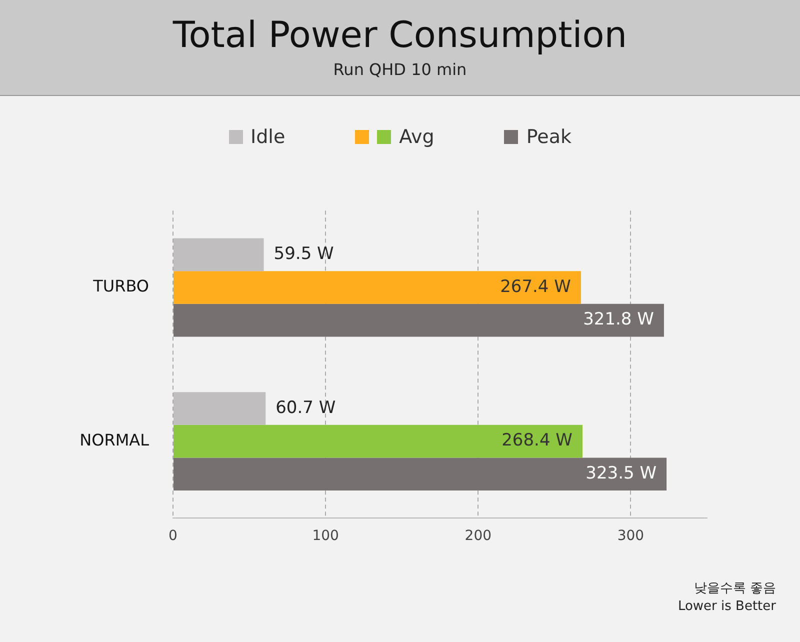 This screenshot has height=642, width=800. I want to click on legend-label: Peak, so click(549, 137).